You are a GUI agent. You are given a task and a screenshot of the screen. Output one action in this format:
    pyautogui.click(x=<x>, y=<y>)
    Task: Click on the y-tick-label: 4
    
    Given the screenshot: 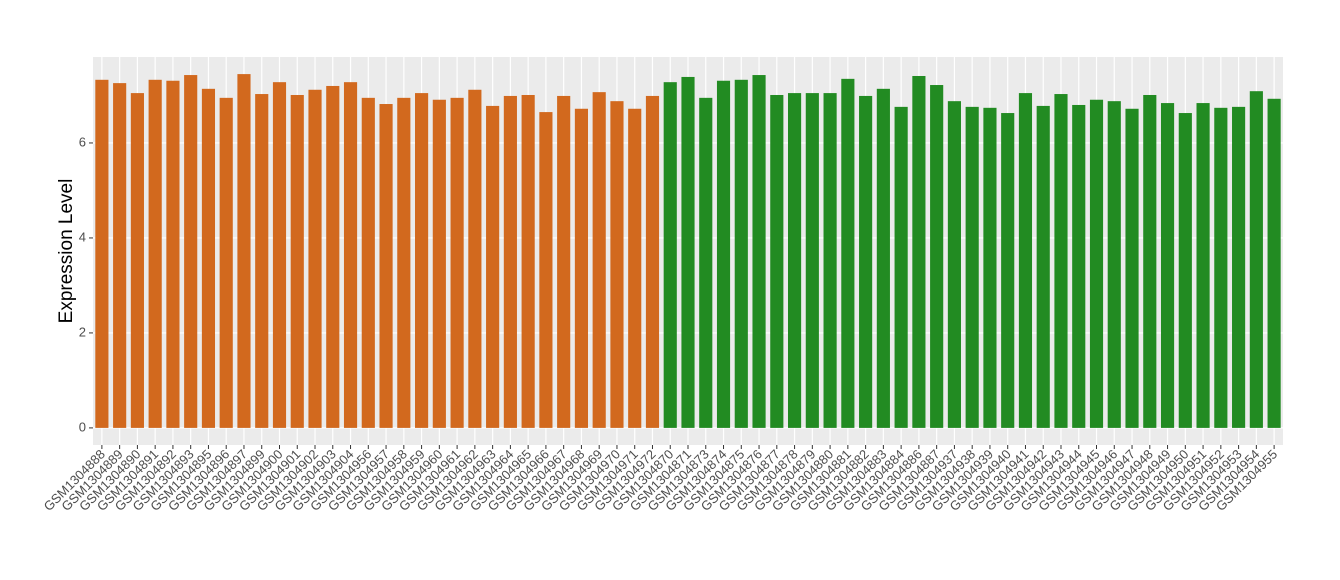 What is the action you would take?
    pyautogui.click(x=82, y=236)
    